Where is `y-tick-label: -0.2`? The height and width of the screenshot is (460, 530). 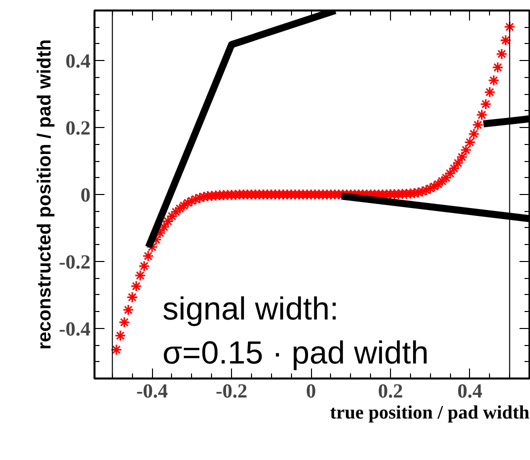 y-tick-label: -0.2 is located at coordinates (74, 262).